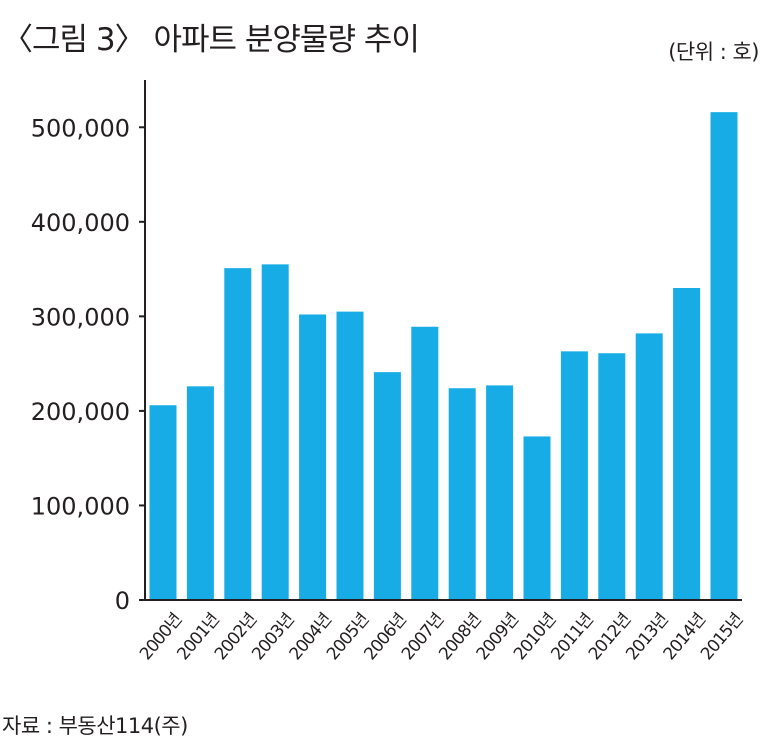 This screenshot has width=775, height=746. What do you see at coordinates (80, 412) in the screenshot?
I see `y-tick-label: 200,000` at bounding box center [80, 412].